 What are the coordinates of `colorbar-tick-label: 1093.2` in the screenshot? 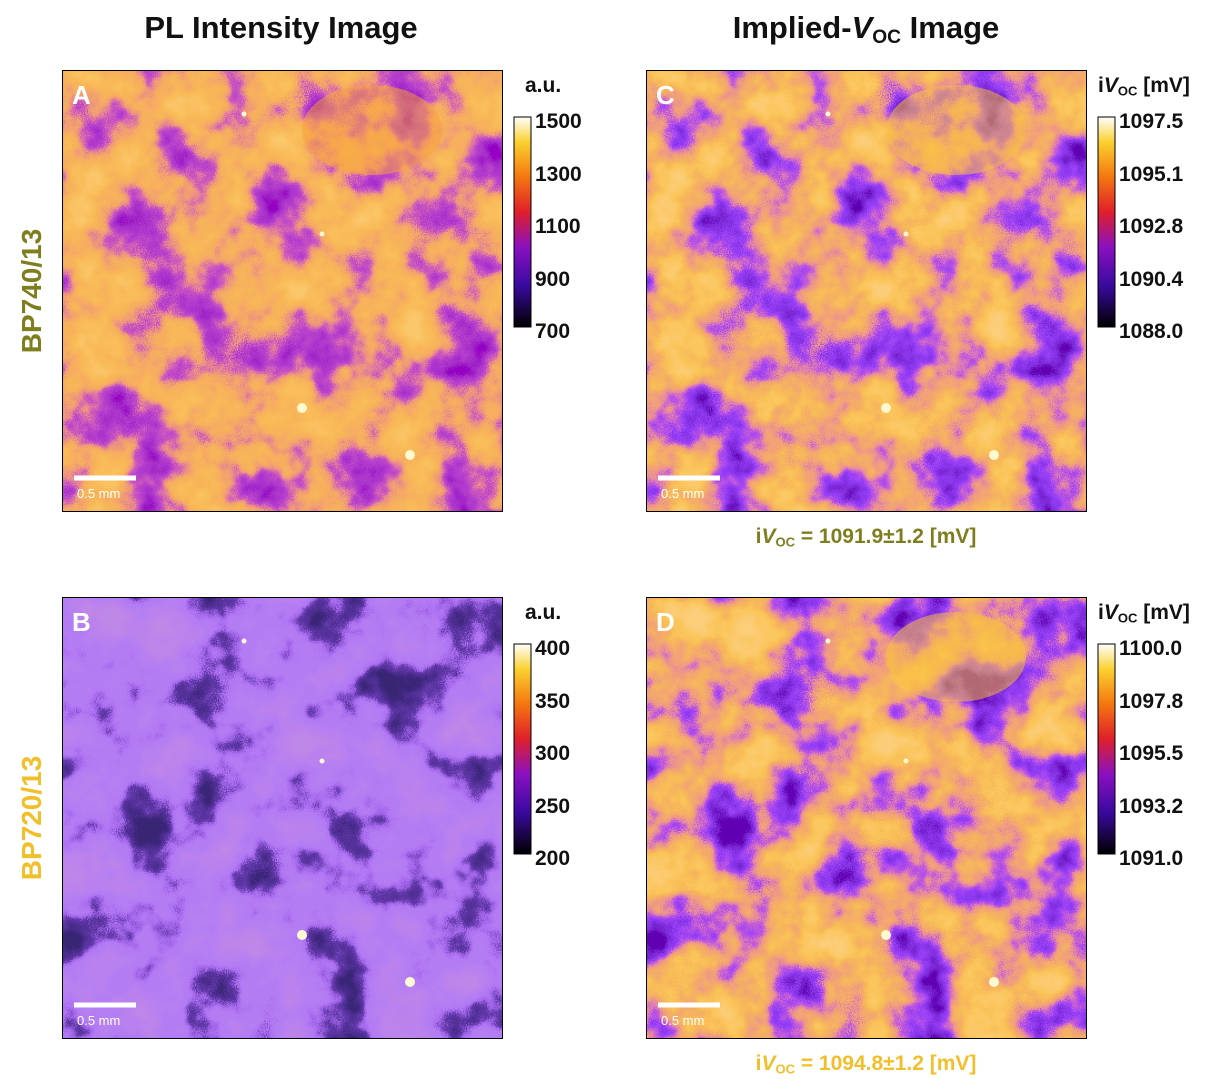 It's located at (1151, 806).